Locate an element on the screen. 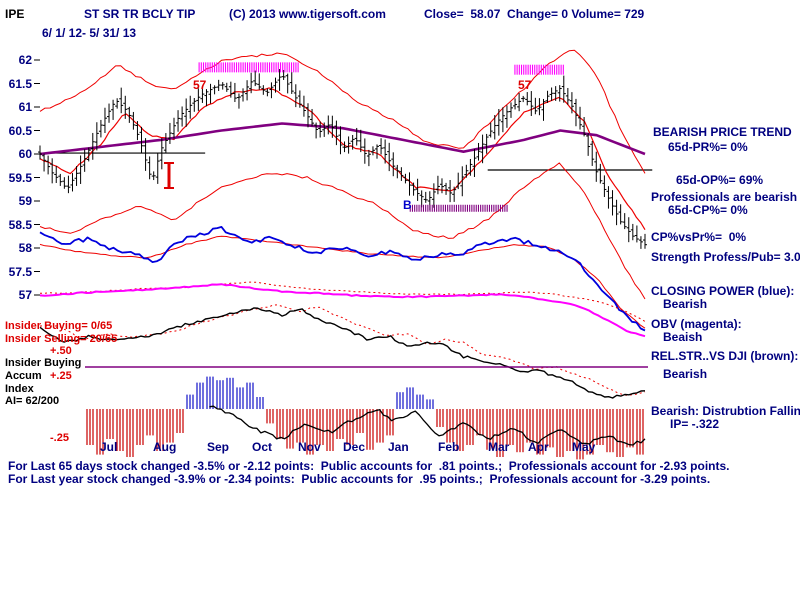  header-modes: ST SR TR BCLY TIP is located at coordinates (140, 14).